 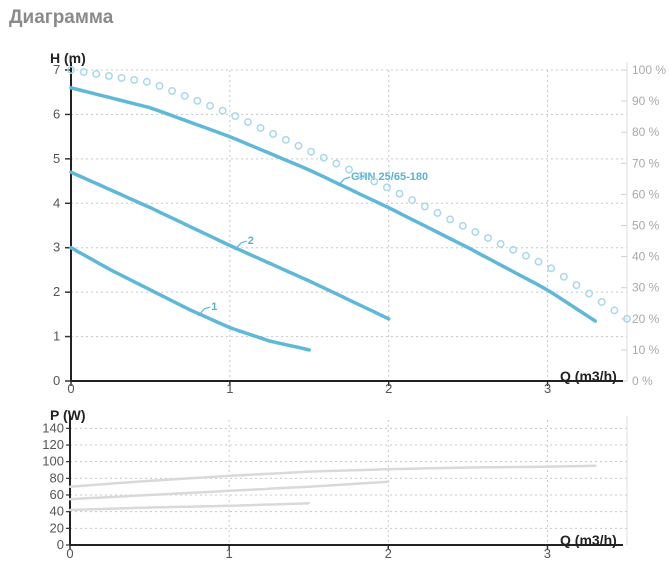 I want to click on y2-tick-label: 10 %, so click(x=646, y=350).